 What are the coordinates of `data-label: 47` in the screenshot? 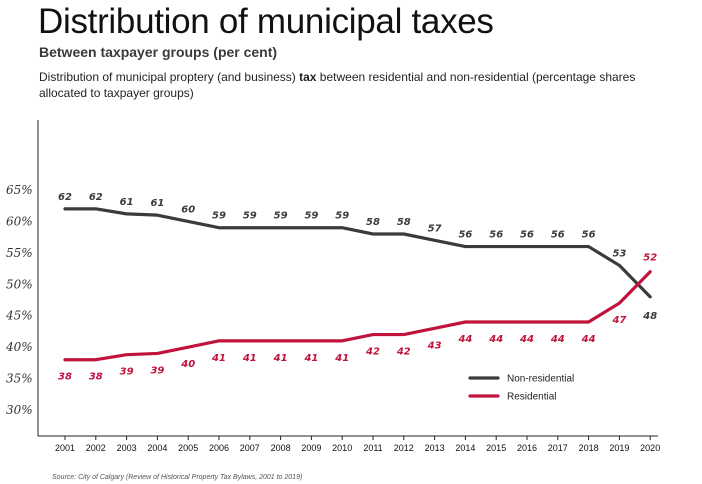 It's located at (618, 320).